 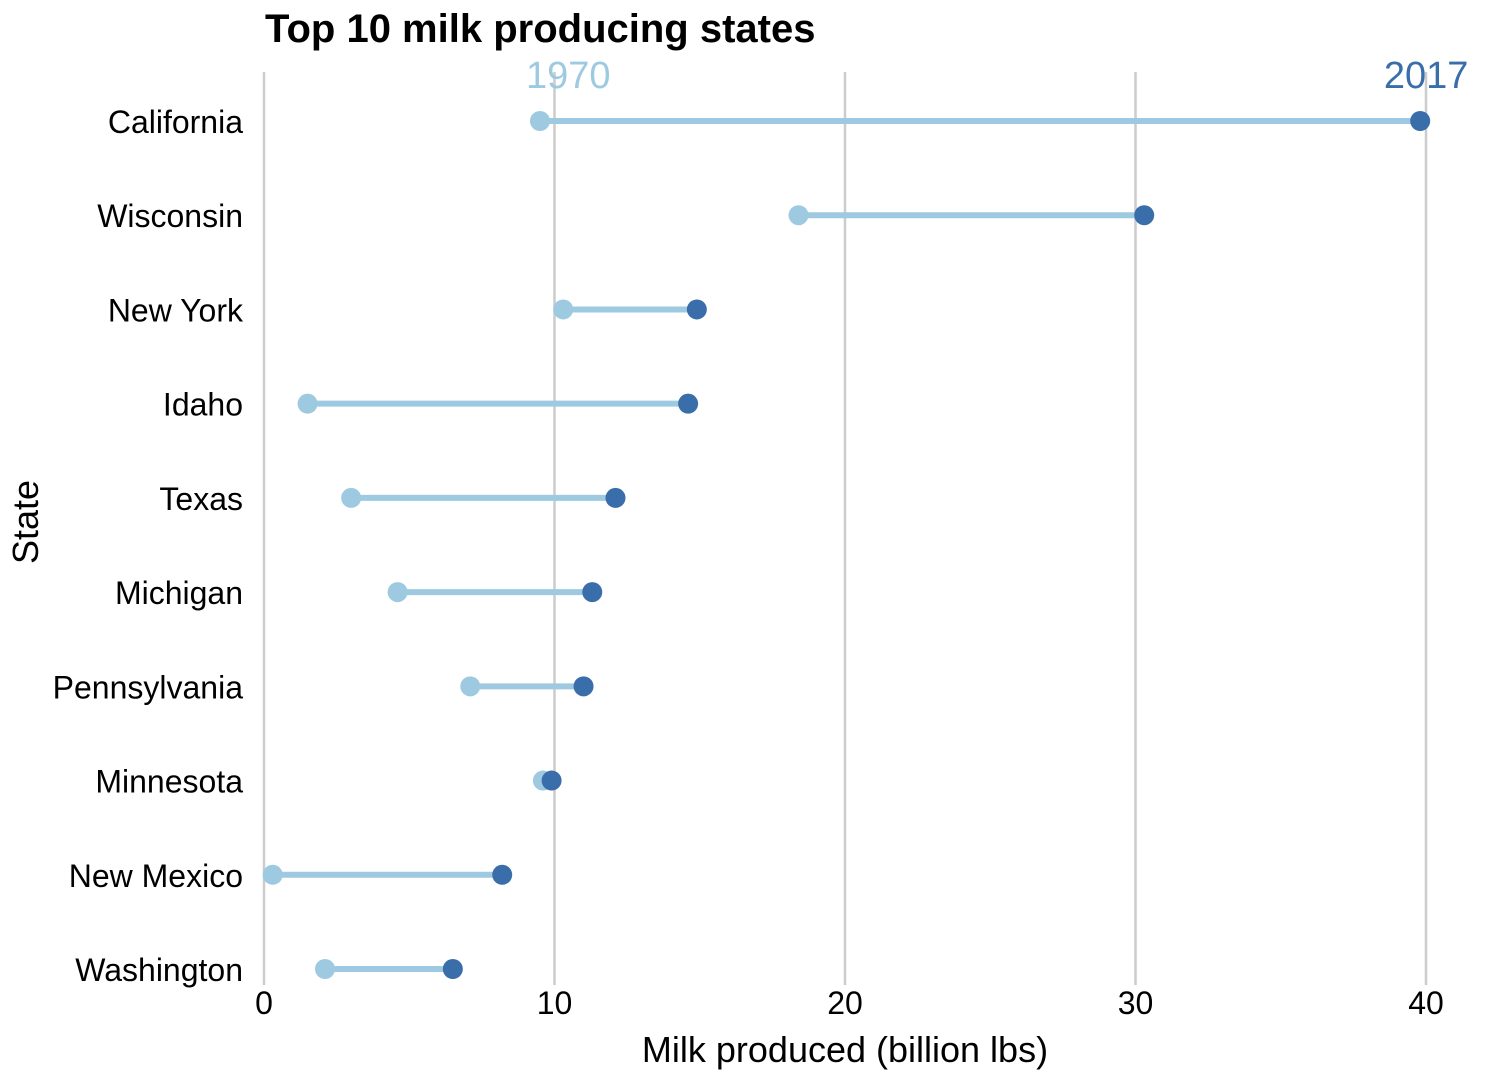 I want to click on category-label: Idaho, so click(x=203, y=405).